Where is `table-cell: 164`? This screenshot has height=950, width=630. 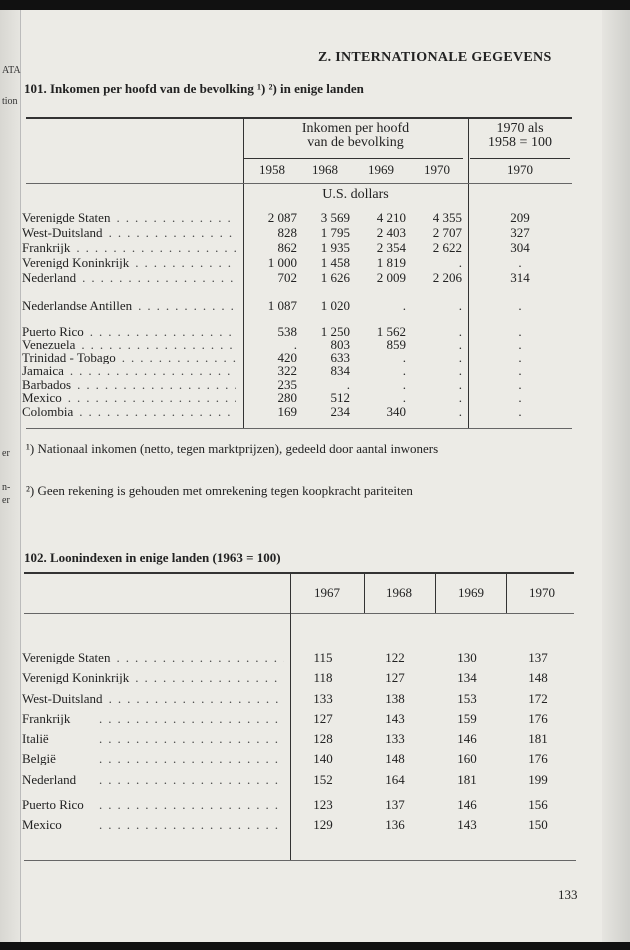 table-cell: 164 is located at coordinates (395, 779).